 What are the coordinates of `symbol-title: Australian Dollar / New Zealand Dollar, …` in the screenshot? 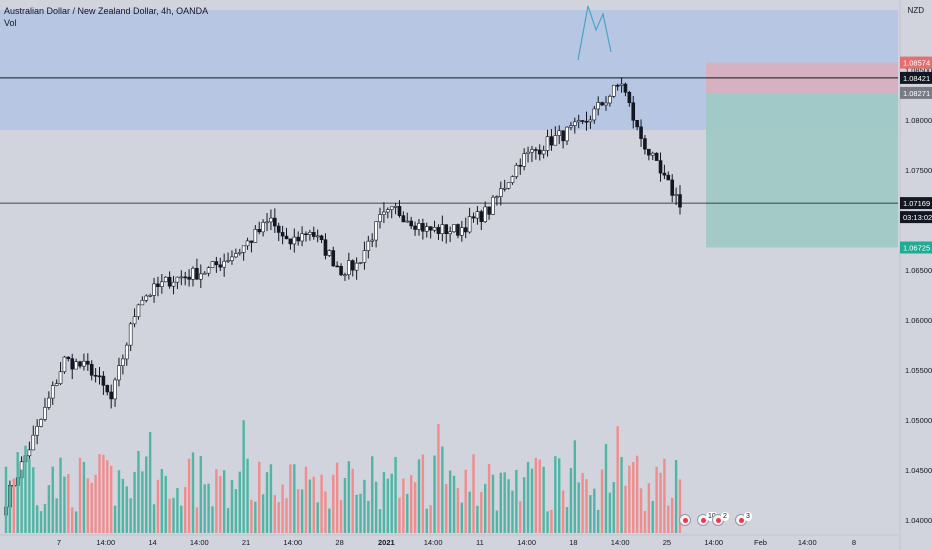 It's located at (106, 11).